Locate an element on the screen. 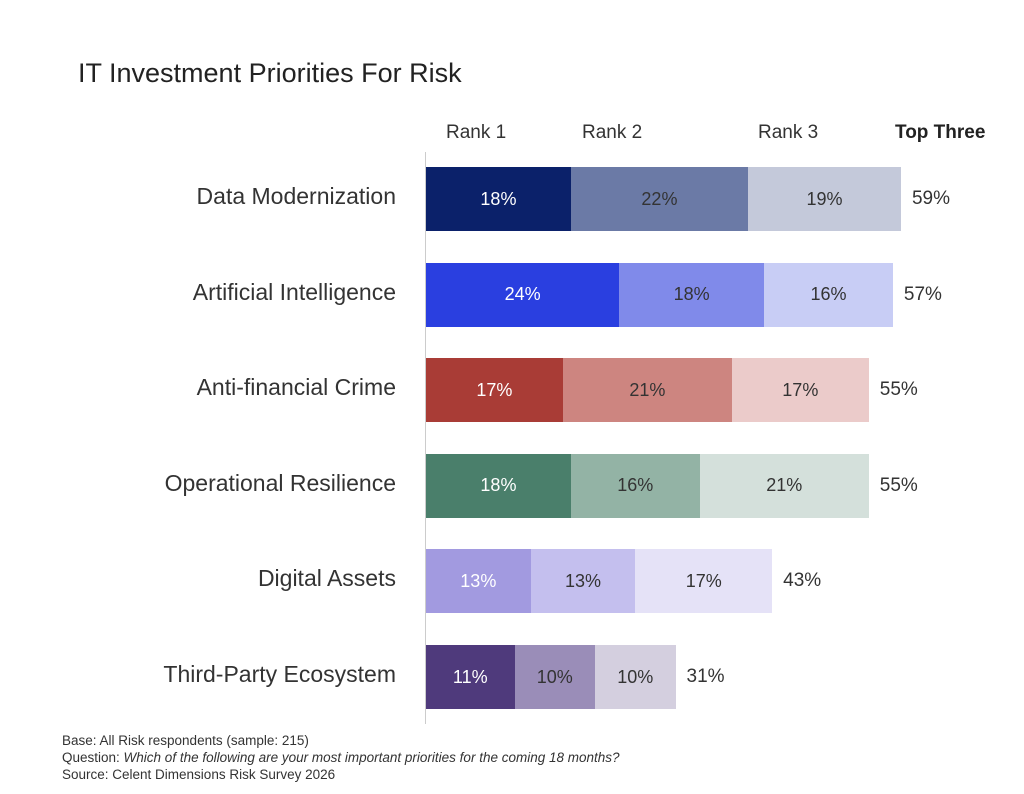 The height and width of the screenshot is (794, 1024). total-label: 59% is located at coordinates (930, 198).